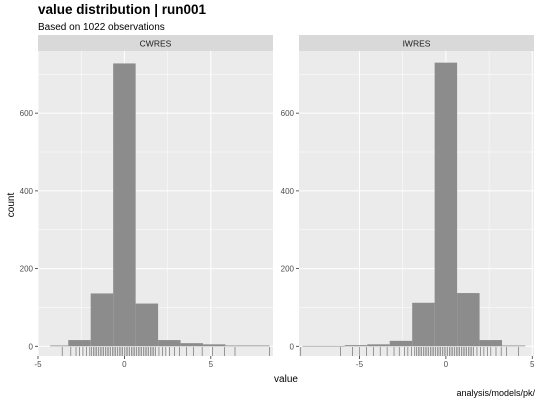  I want to click on facet-label: CWRES, so click(156, 44).